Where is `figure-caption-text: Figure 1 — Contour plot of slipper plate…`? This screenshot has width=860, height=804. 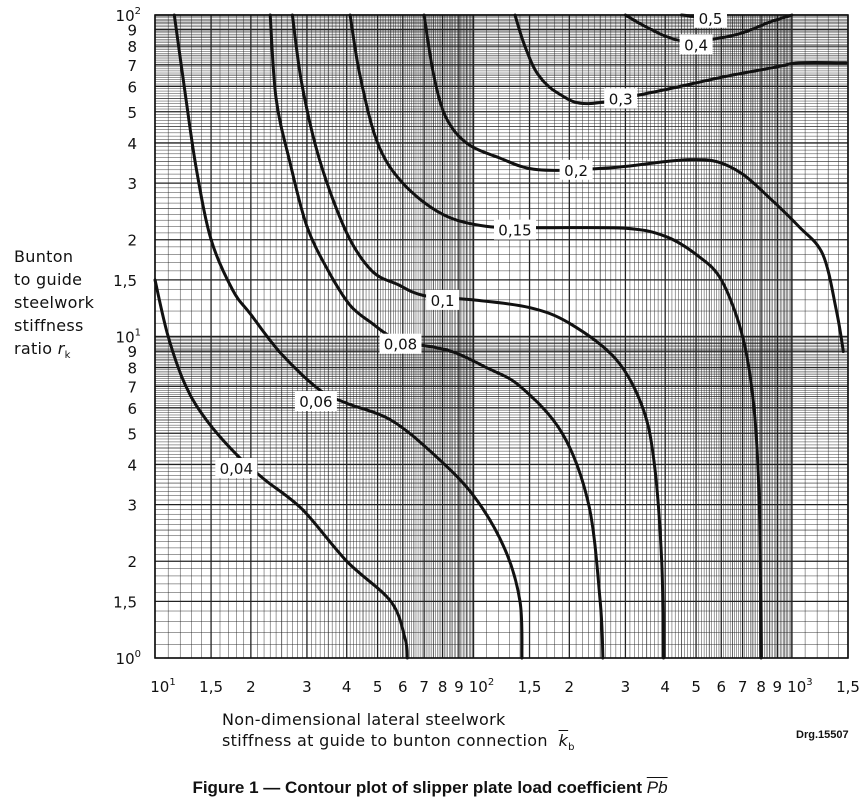
figure-caption-text: Figure 1 — Contour plot of slipper plate… is located at coordinates (417, 787).